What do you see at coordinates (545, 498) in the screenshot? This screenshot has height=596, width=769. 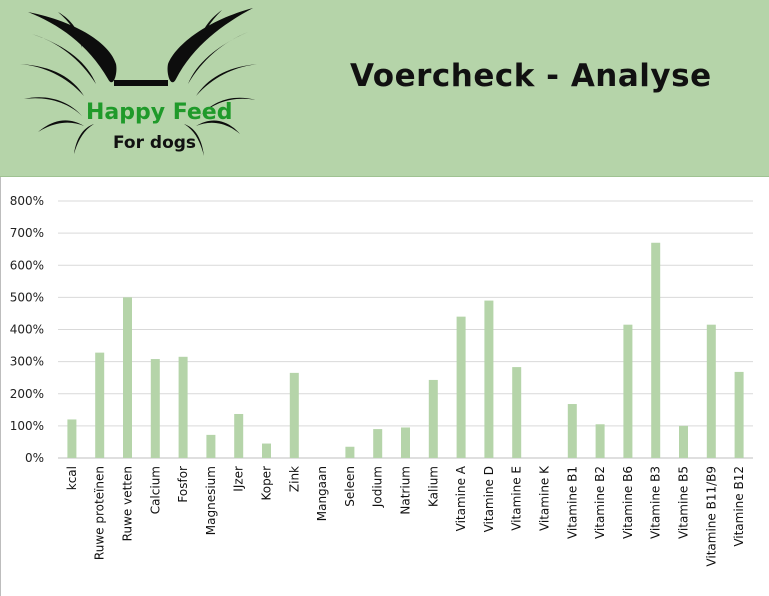 I see `x-tick-label: Vitamine K` at bounding box center [545, 498].